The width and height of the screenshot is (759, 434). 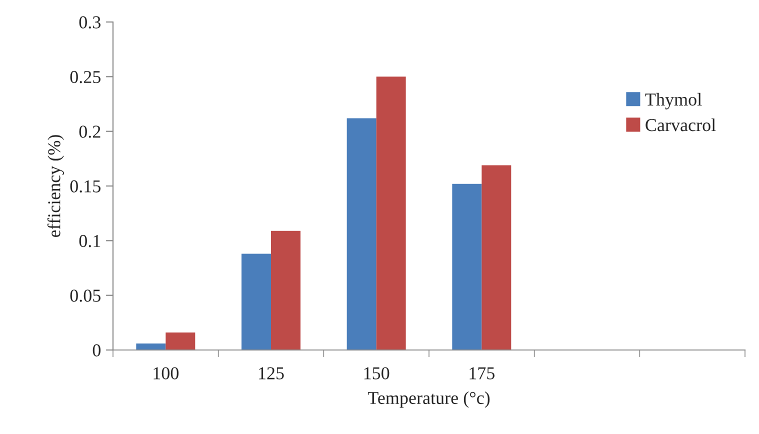 I want to click on legend-label: Thymol, so click(x=673, y=101).